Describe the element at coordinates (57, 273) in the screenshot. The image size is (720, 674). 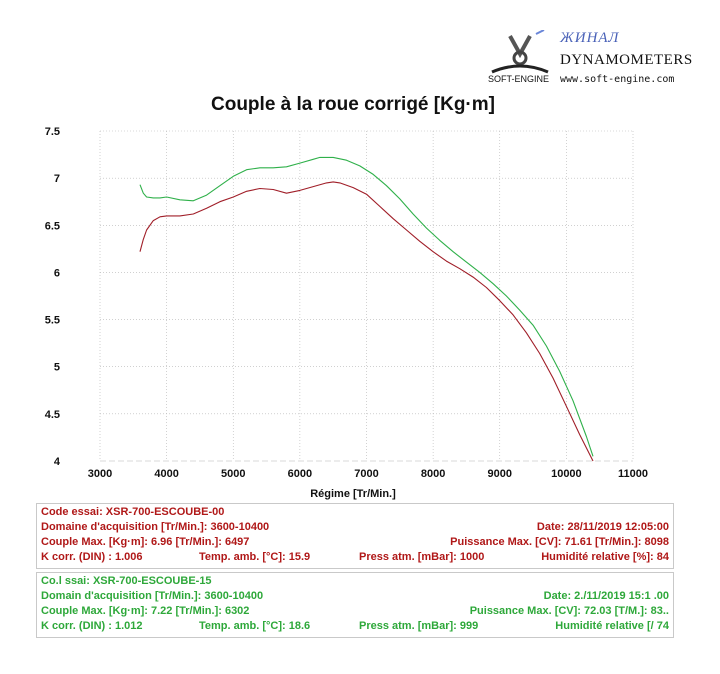
I see `y-tick-label: 6` at that location.